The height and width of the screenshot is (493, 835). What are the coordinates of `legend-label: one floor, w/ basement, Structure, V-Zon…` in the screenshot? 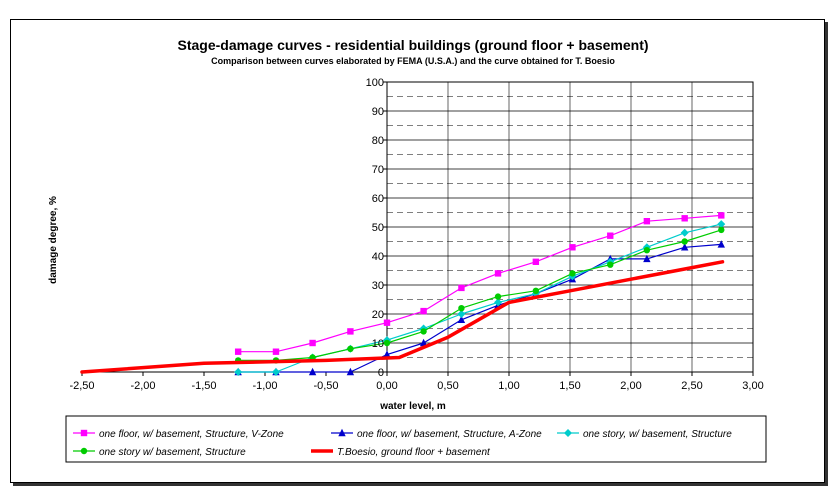 It's located at (191, 434).